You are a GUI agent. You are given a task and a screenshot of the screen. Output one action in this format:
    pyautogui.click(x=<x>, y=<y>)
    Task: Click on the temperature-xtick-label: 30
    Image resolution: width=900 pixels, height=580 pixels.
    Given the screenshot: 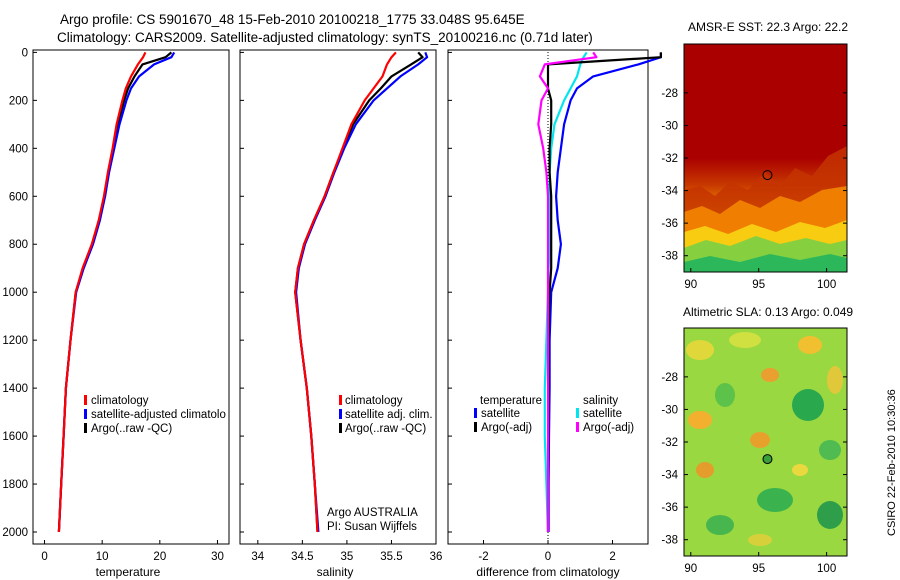 What is the action you would take?
    pyautogui.click(x=217, y=557)
    